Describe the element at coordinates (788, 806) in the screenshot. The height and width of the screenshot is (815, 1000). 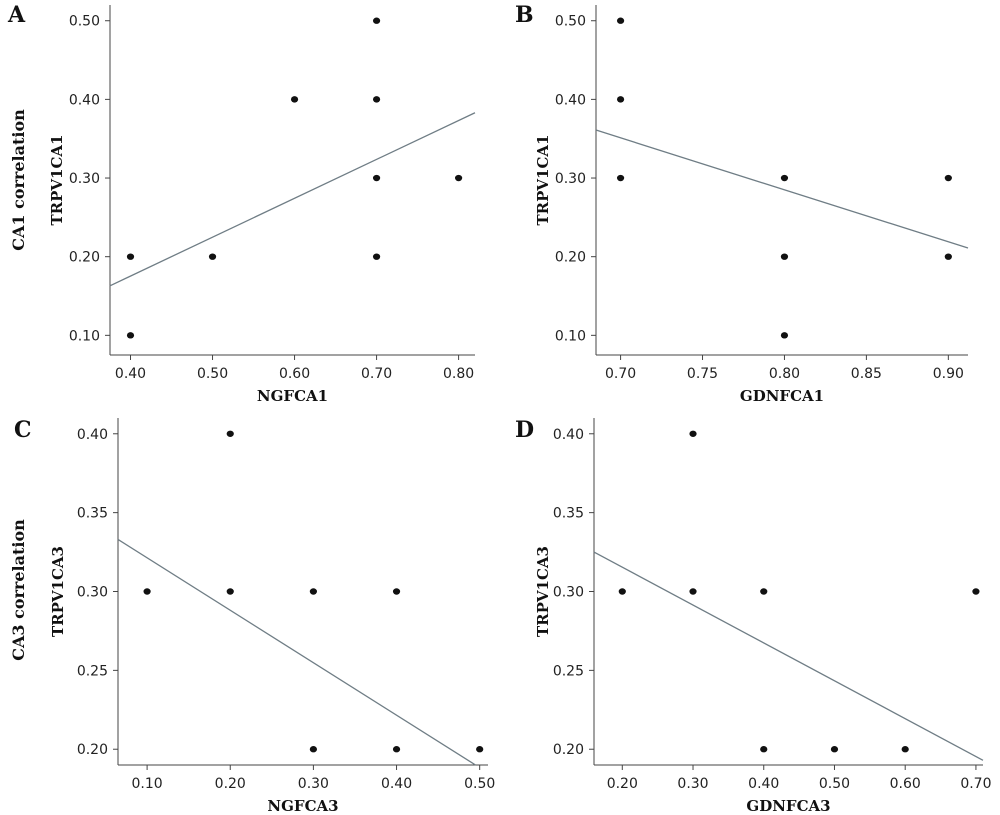
I see `x-axis-title: GDNFCA3` at that location.